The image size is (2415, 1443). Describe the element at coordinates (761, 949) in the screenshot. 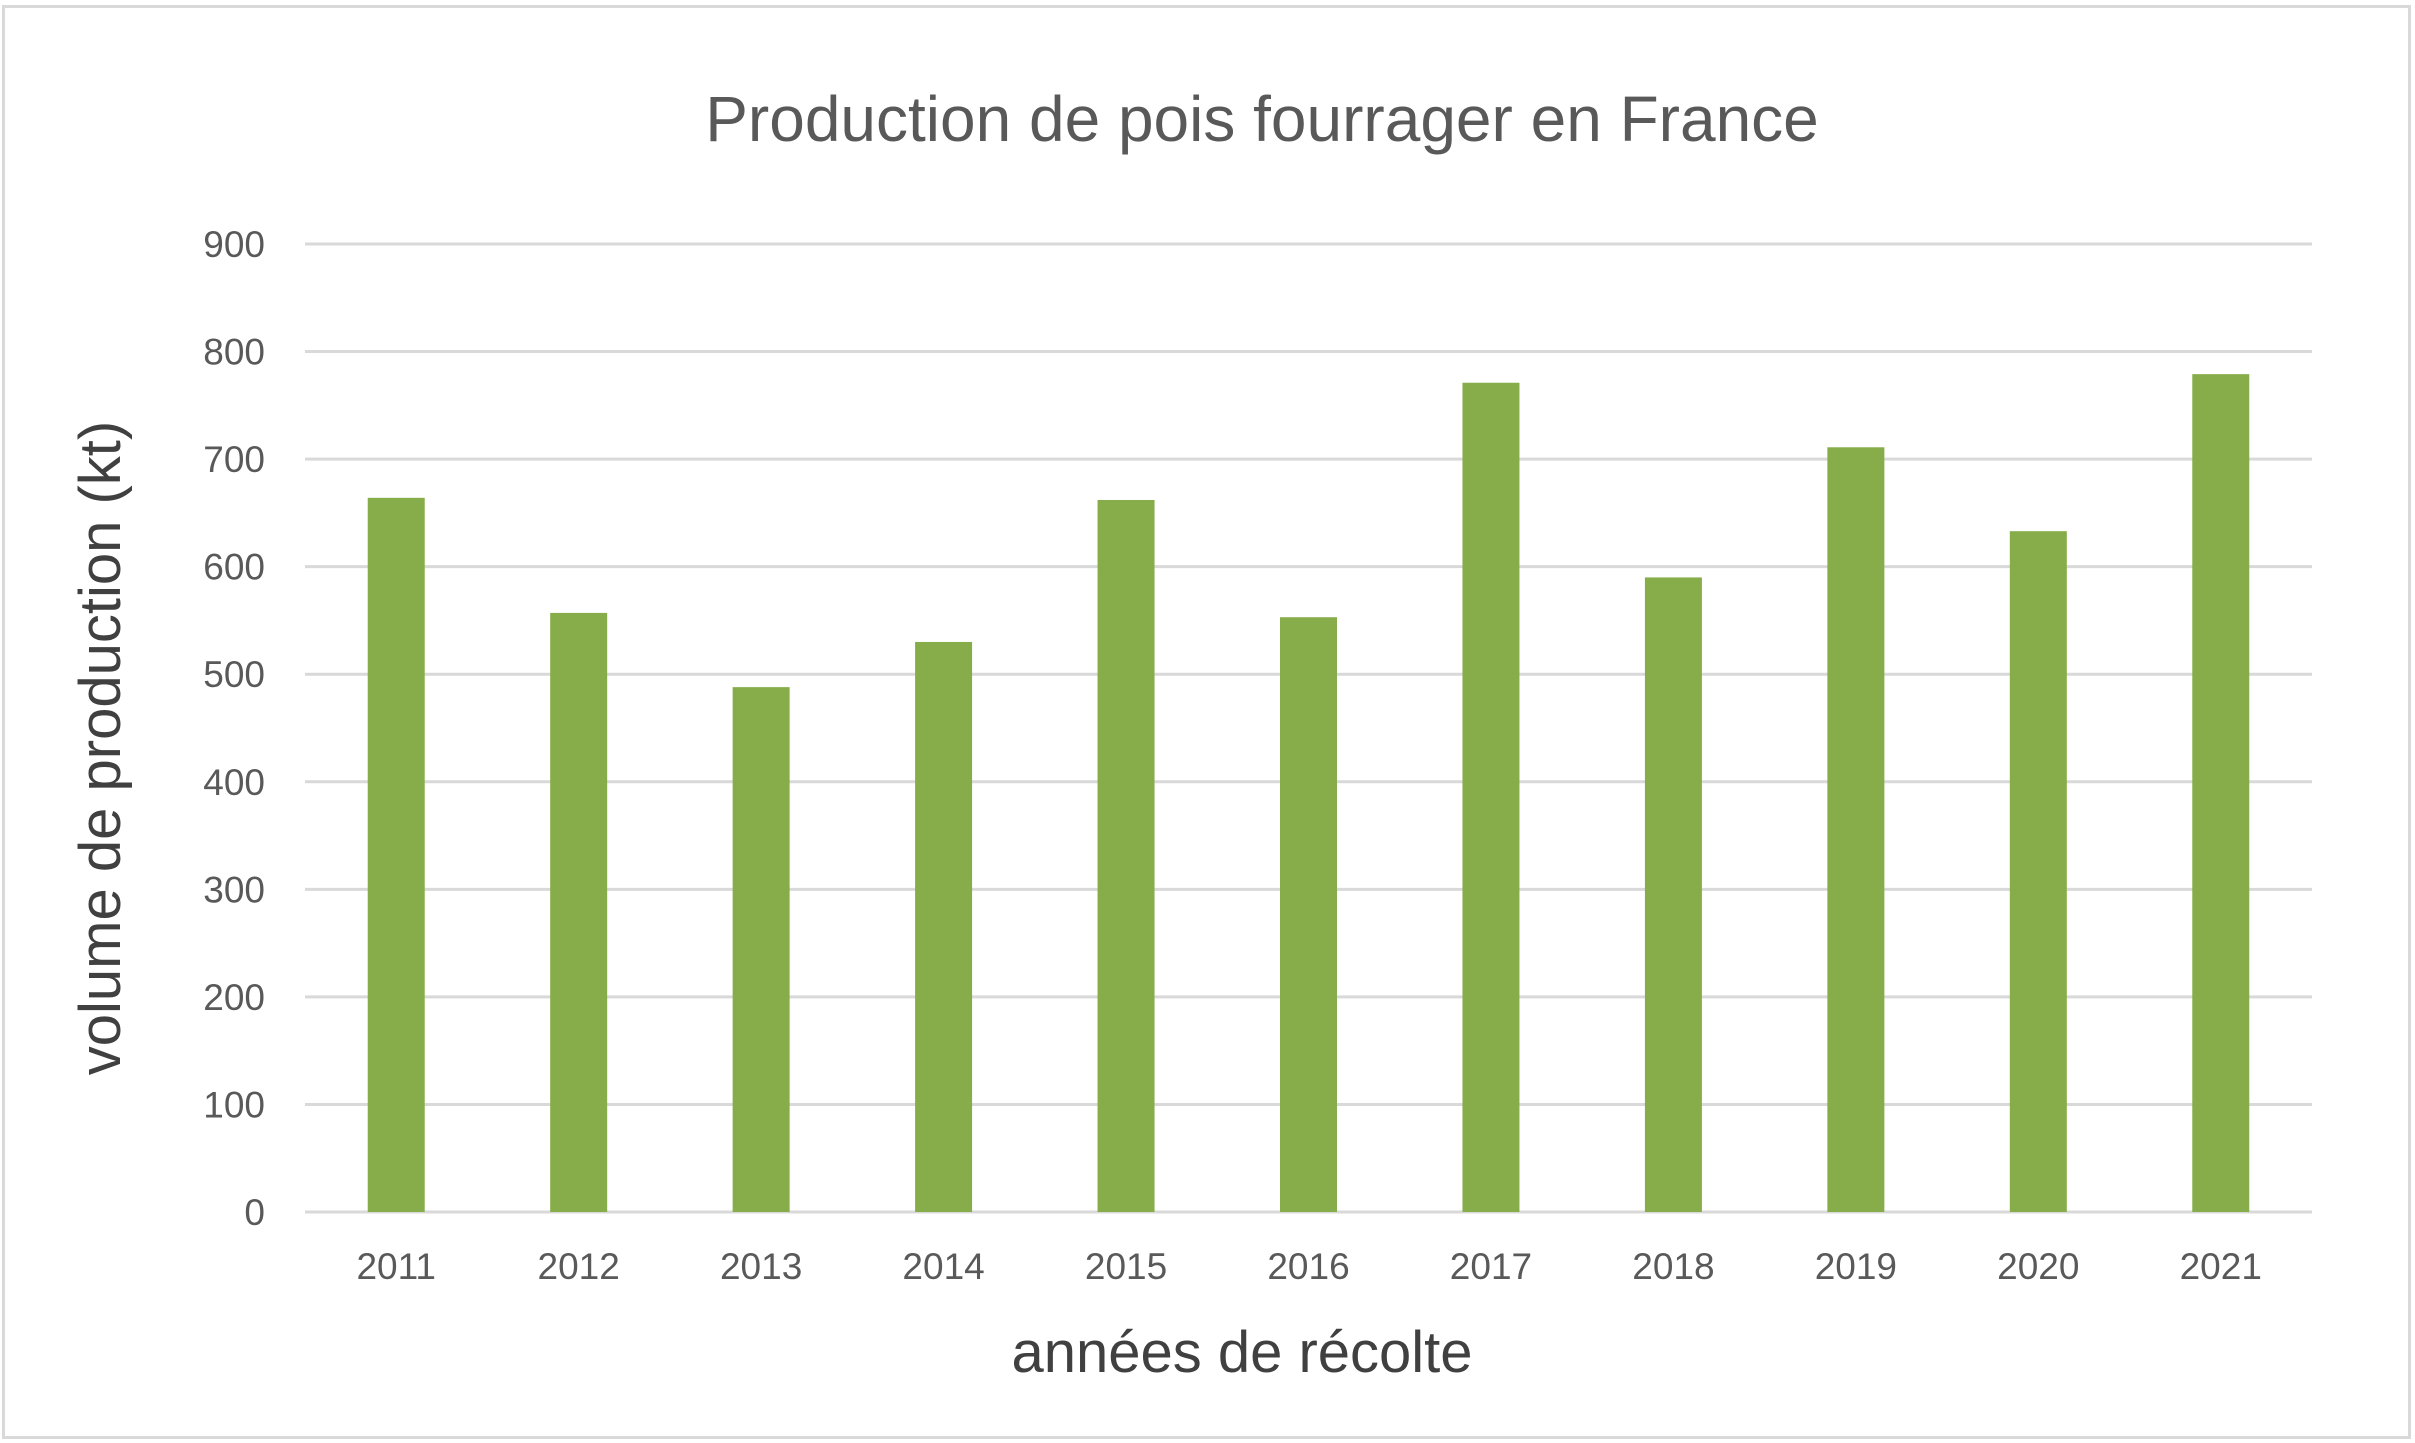

I see `bar-2013` at that location.